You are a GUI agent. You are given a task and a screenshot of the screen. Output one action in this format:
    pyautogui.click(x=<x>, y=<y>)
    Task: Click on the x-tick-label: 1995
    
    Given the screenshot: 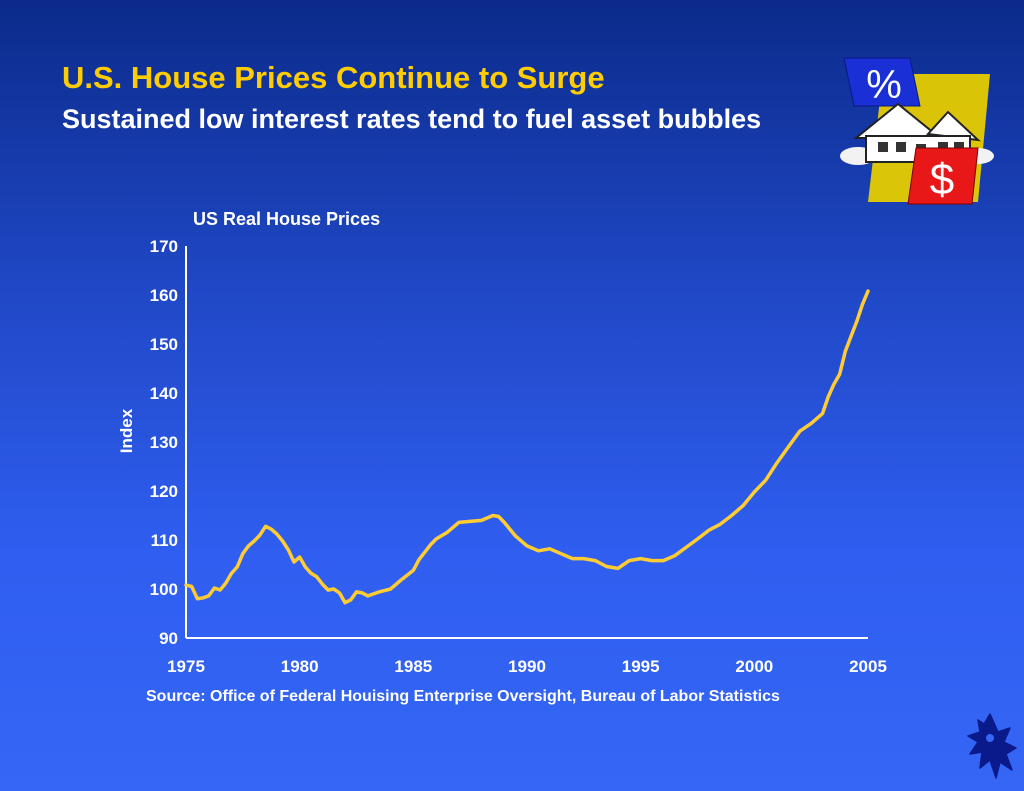 What is the action you would take?
    pyautogui.click(x=641, y=666)
    